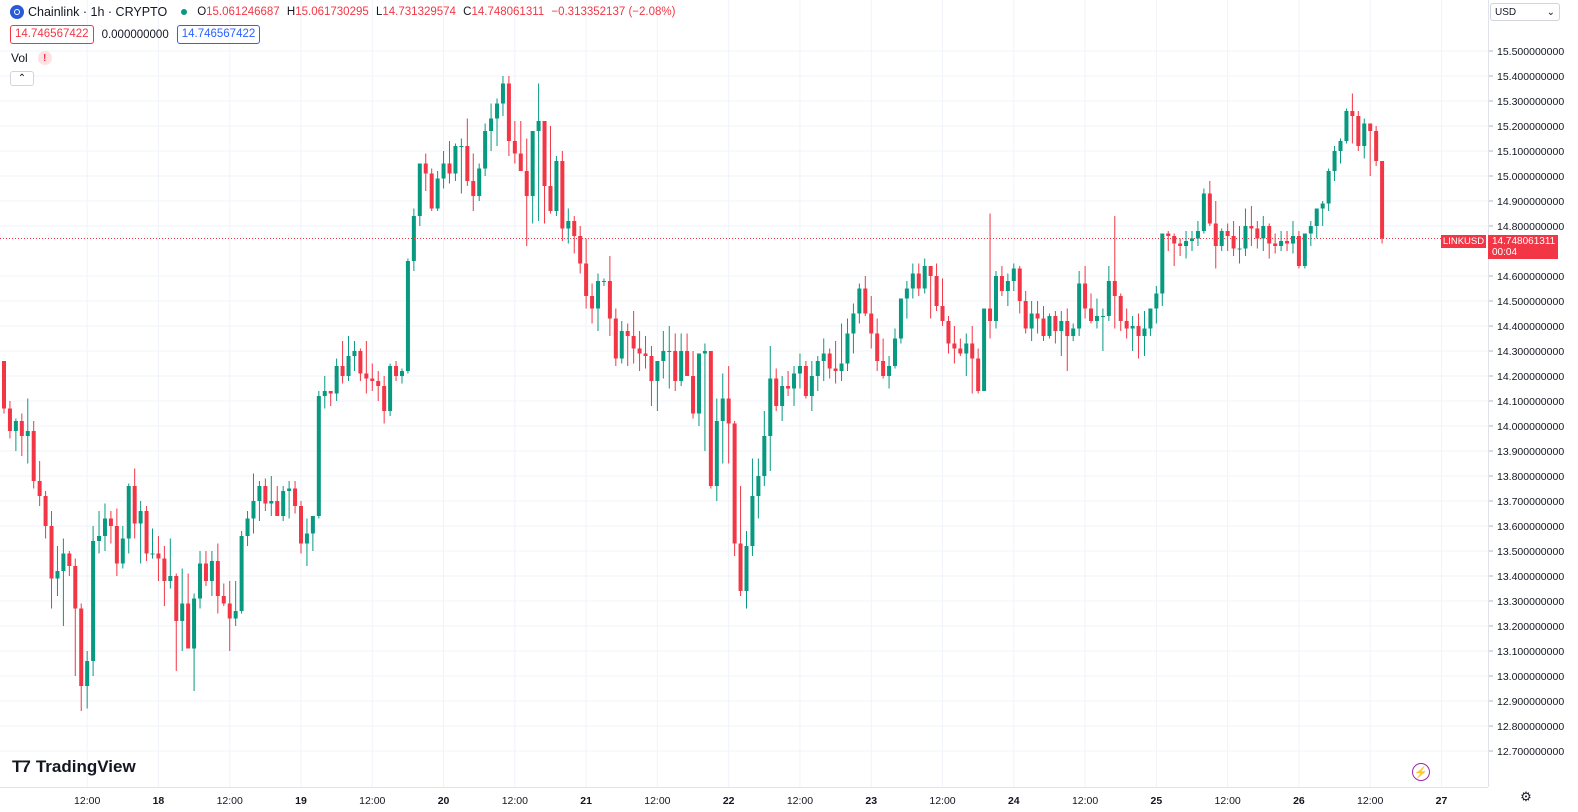  What do you see at coordinates (1526, 796) in the screenshot?
I see `gear-icon: ⚙` at bounding box center [1526, 796].